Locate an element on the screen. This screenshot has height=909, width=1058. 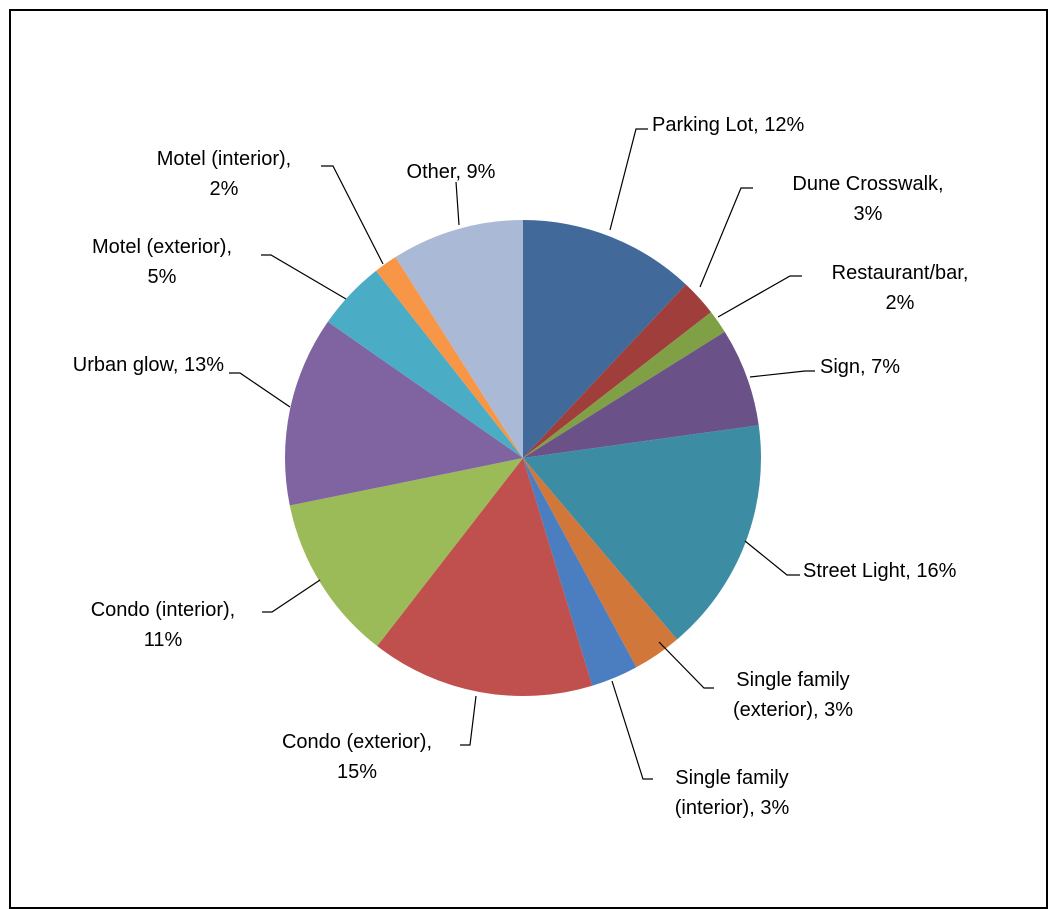
pie-slice-single-family-exterior- is located at coordinates (600, 563).